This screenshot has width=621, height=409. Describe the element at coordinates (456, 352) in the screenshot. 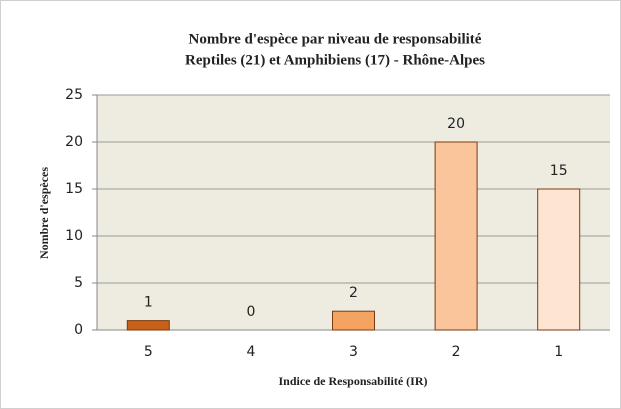

I see `x-tick-label: 2` at that location.